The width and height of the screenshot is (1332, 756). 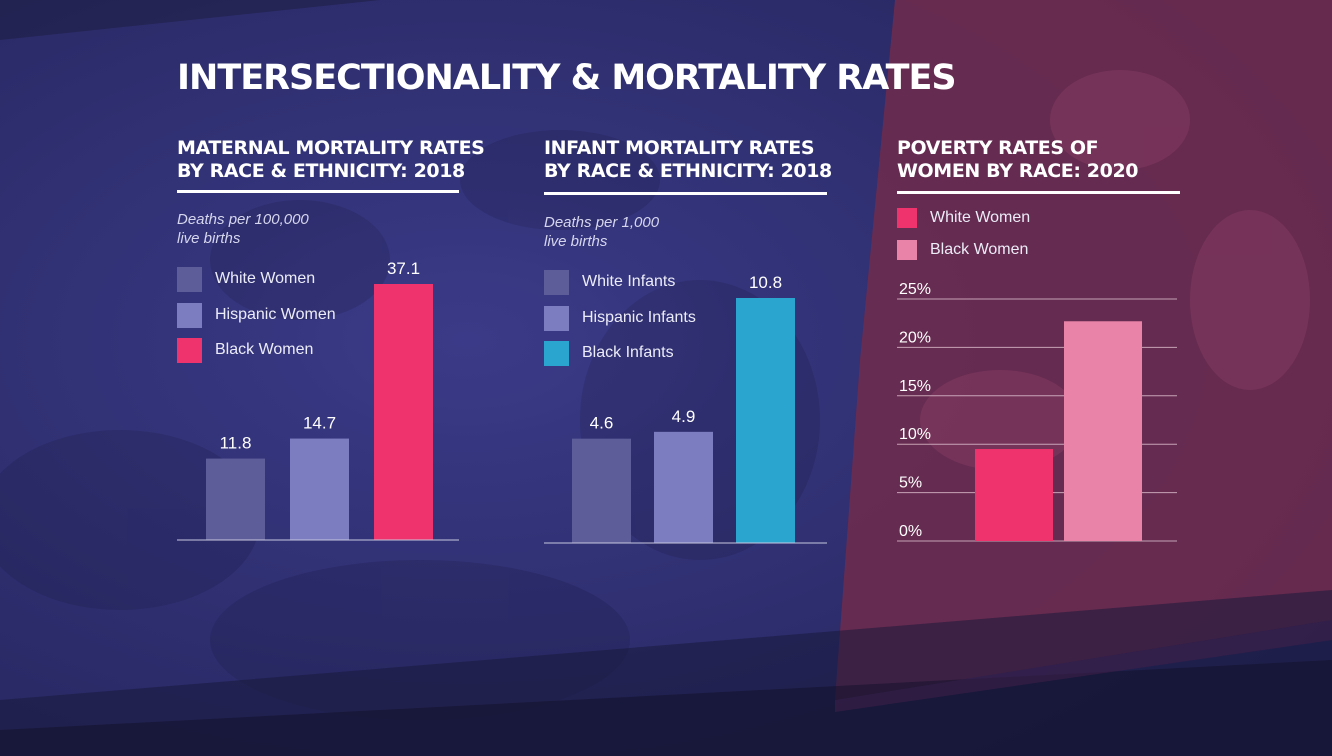 I want to click on legend-label: Hispanic Women, so click(x=275, y=314).